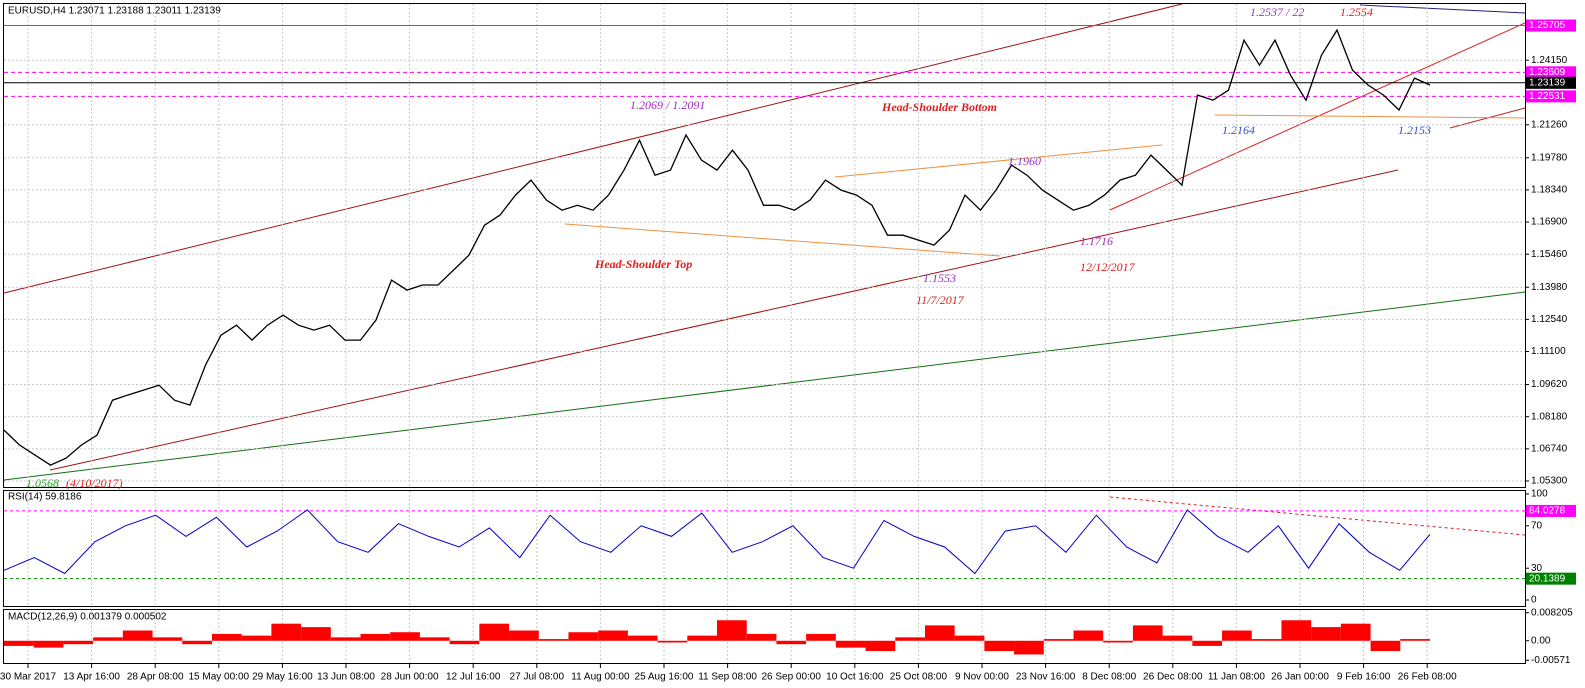 Image resolution: width=1585 pixels, height=688 pixels. What do you see at coordinates (1237, 677) in the screenshot?
I see `x-tick-label: 11 Jan 08:00` at bounding box center [1237, 677].